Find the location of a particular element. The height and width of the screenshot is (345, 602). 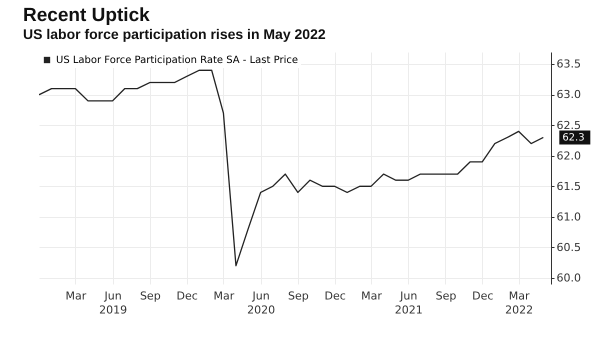

chart-subtitle: US labor force participation rises in May 2022 is located at coordinates (174, 34).